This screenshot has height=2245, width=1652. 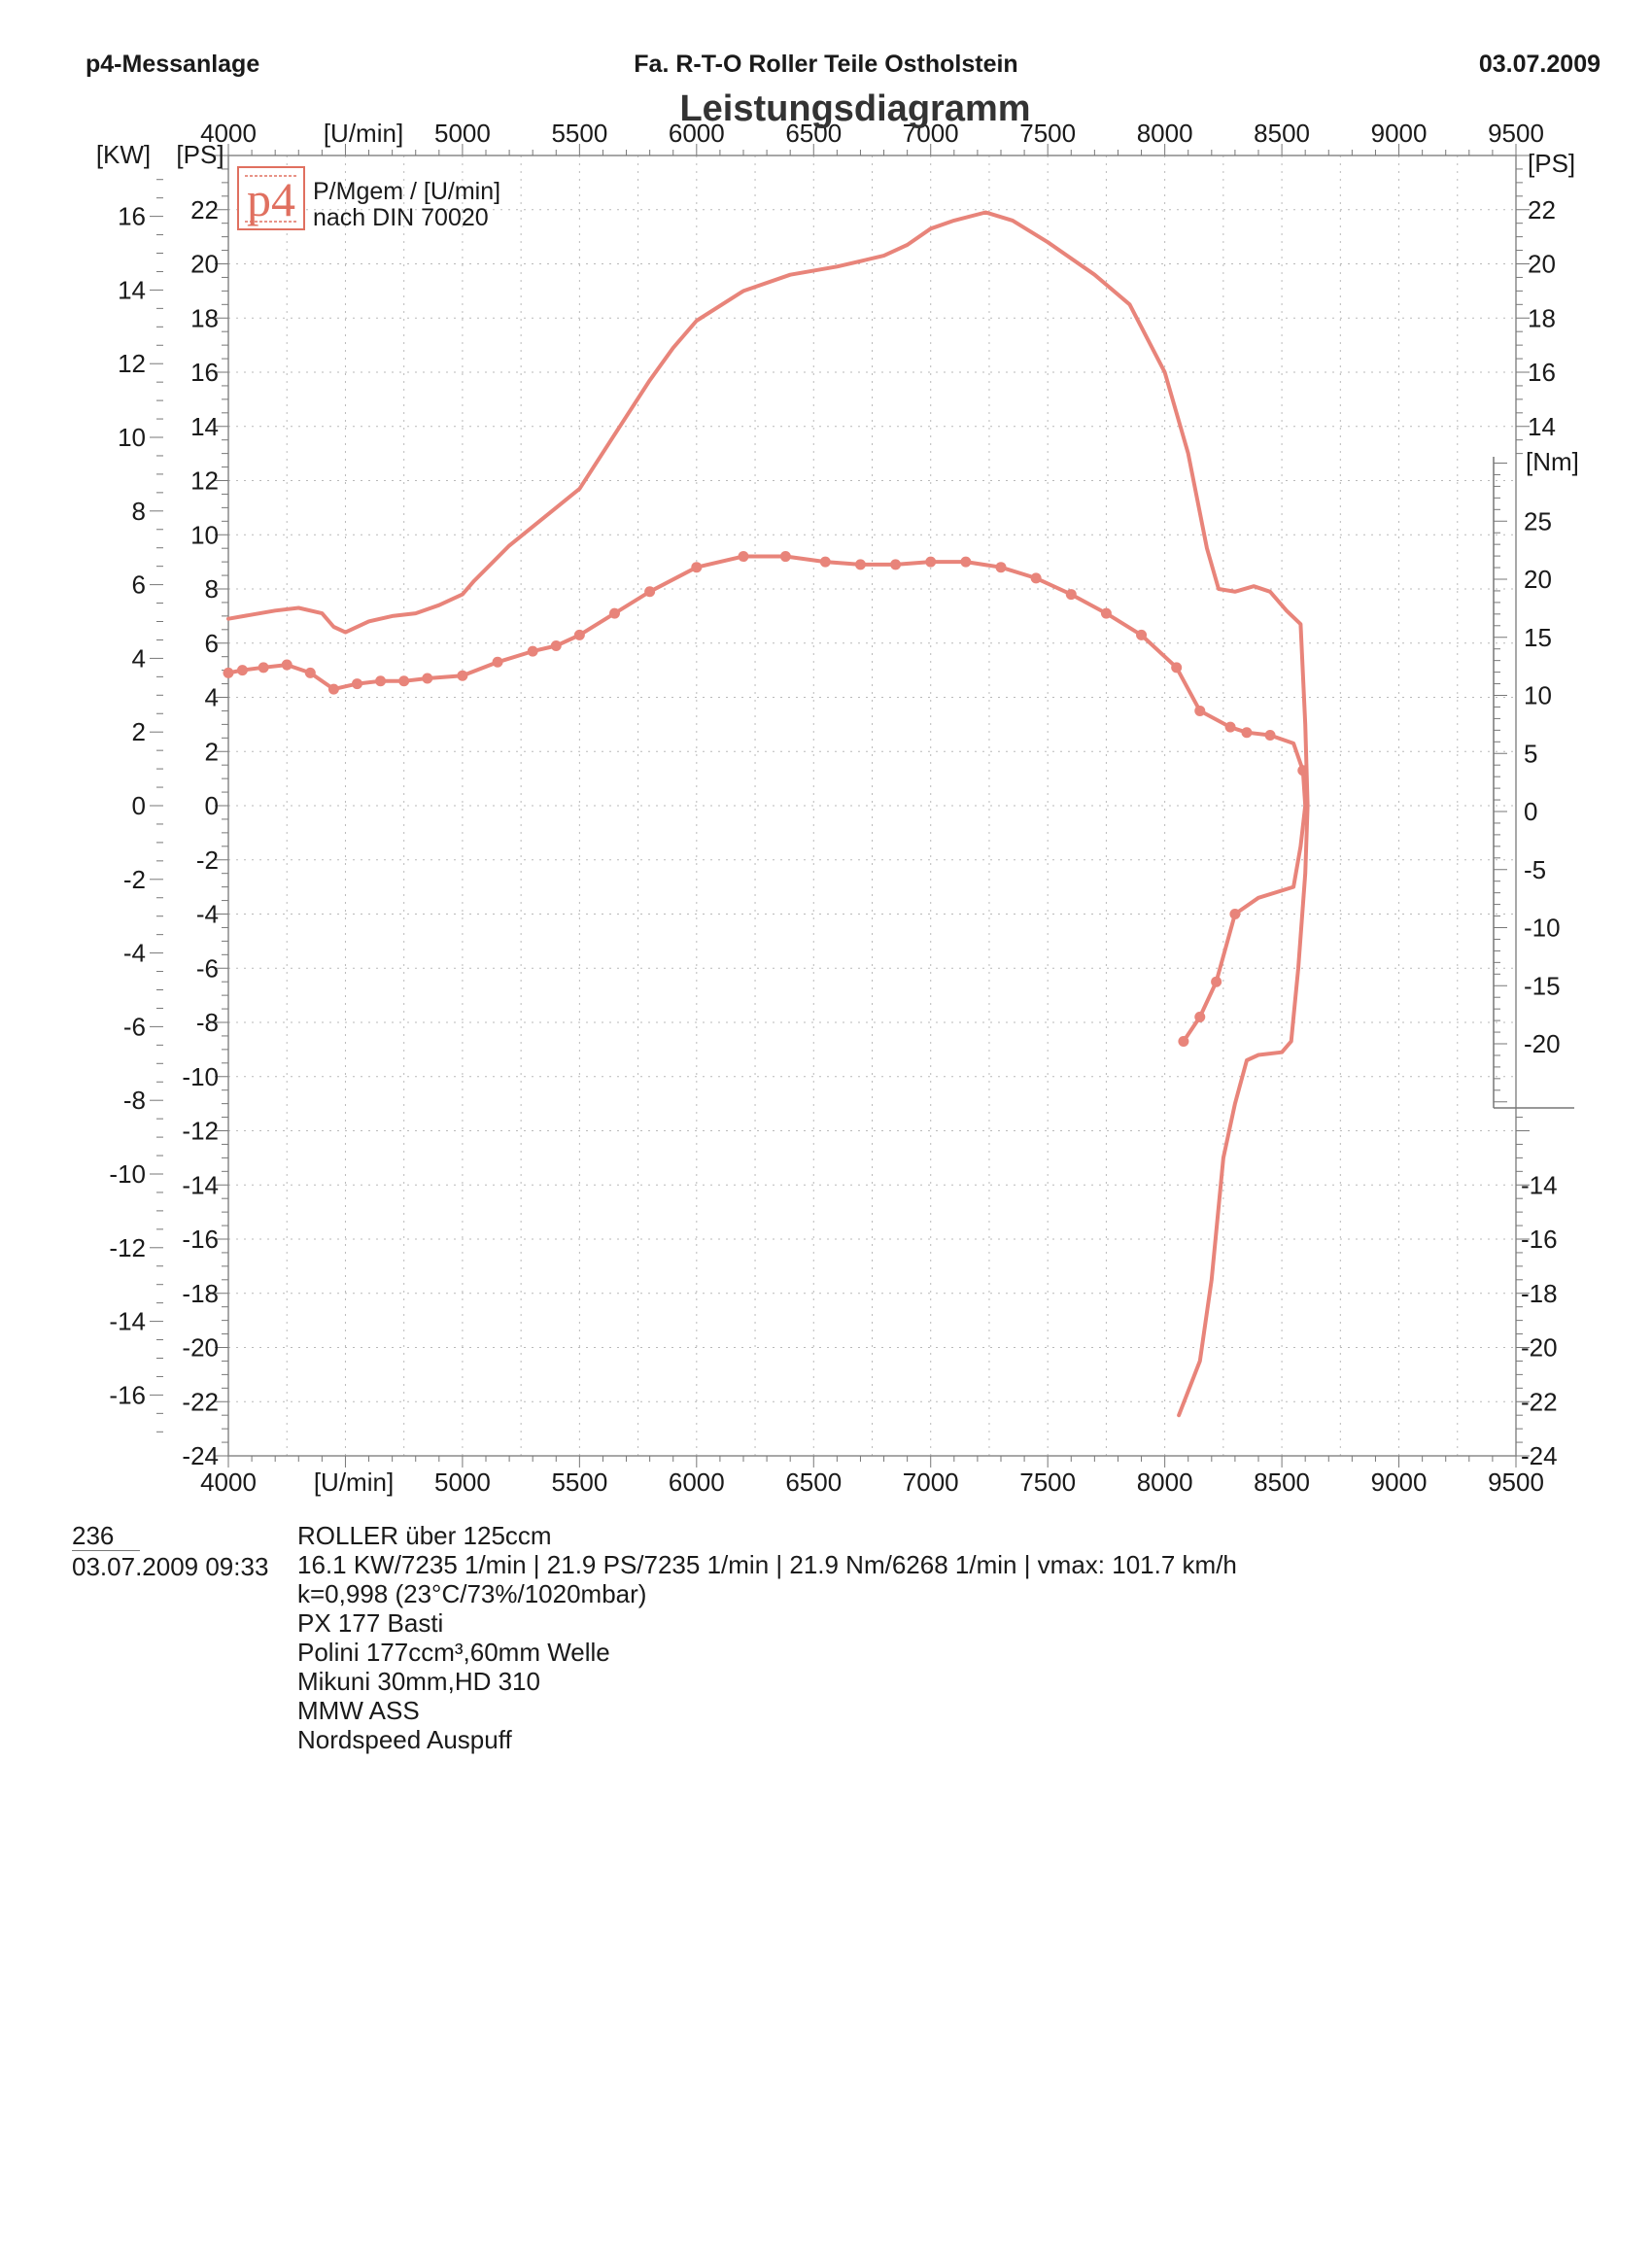 What do you see at coordinates (200, 1401) in the screenshot?
I see `ps-left-tick-label: -22` at bounding box center [200, 1401].